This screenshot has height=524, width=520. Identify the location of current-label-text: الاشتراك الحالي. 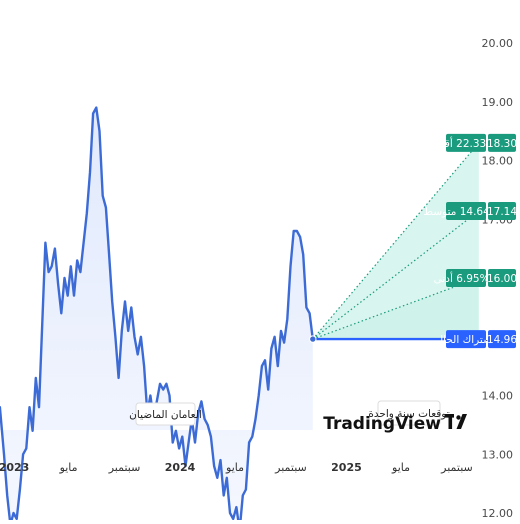
(466, 340).